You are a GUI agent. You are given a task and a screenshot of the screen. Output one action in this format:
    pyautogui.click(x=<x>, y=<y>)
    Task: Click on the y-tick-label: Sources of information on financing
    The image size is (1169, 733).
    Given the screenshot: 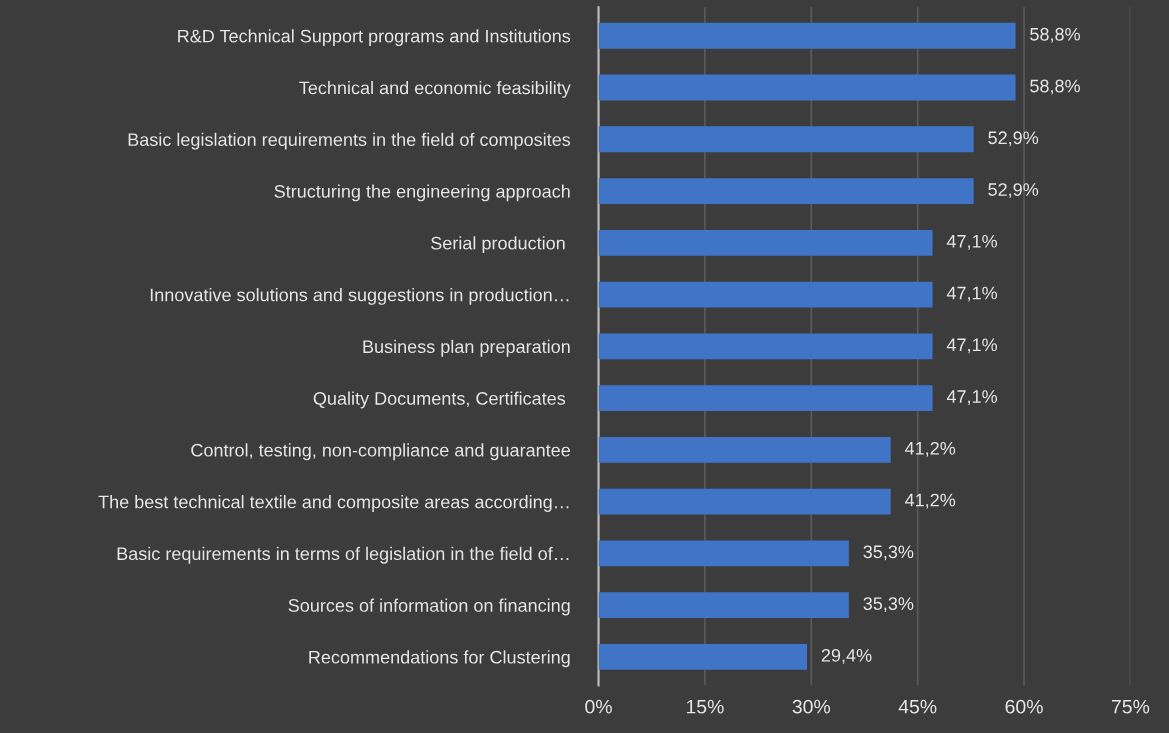 What is the action you would take?
    pyautogui.click(x=429, y=607)
    